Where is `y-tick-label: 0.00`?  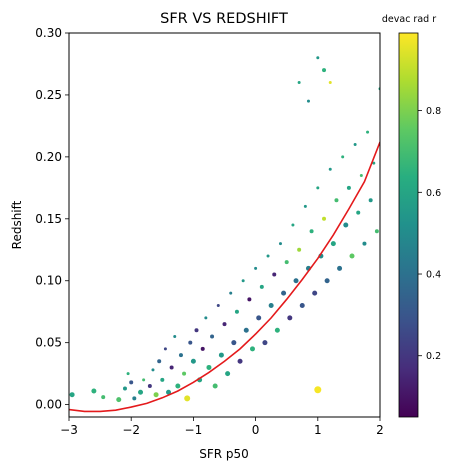 y-tick-label: 0.00 is located at coordinates (48, 405).